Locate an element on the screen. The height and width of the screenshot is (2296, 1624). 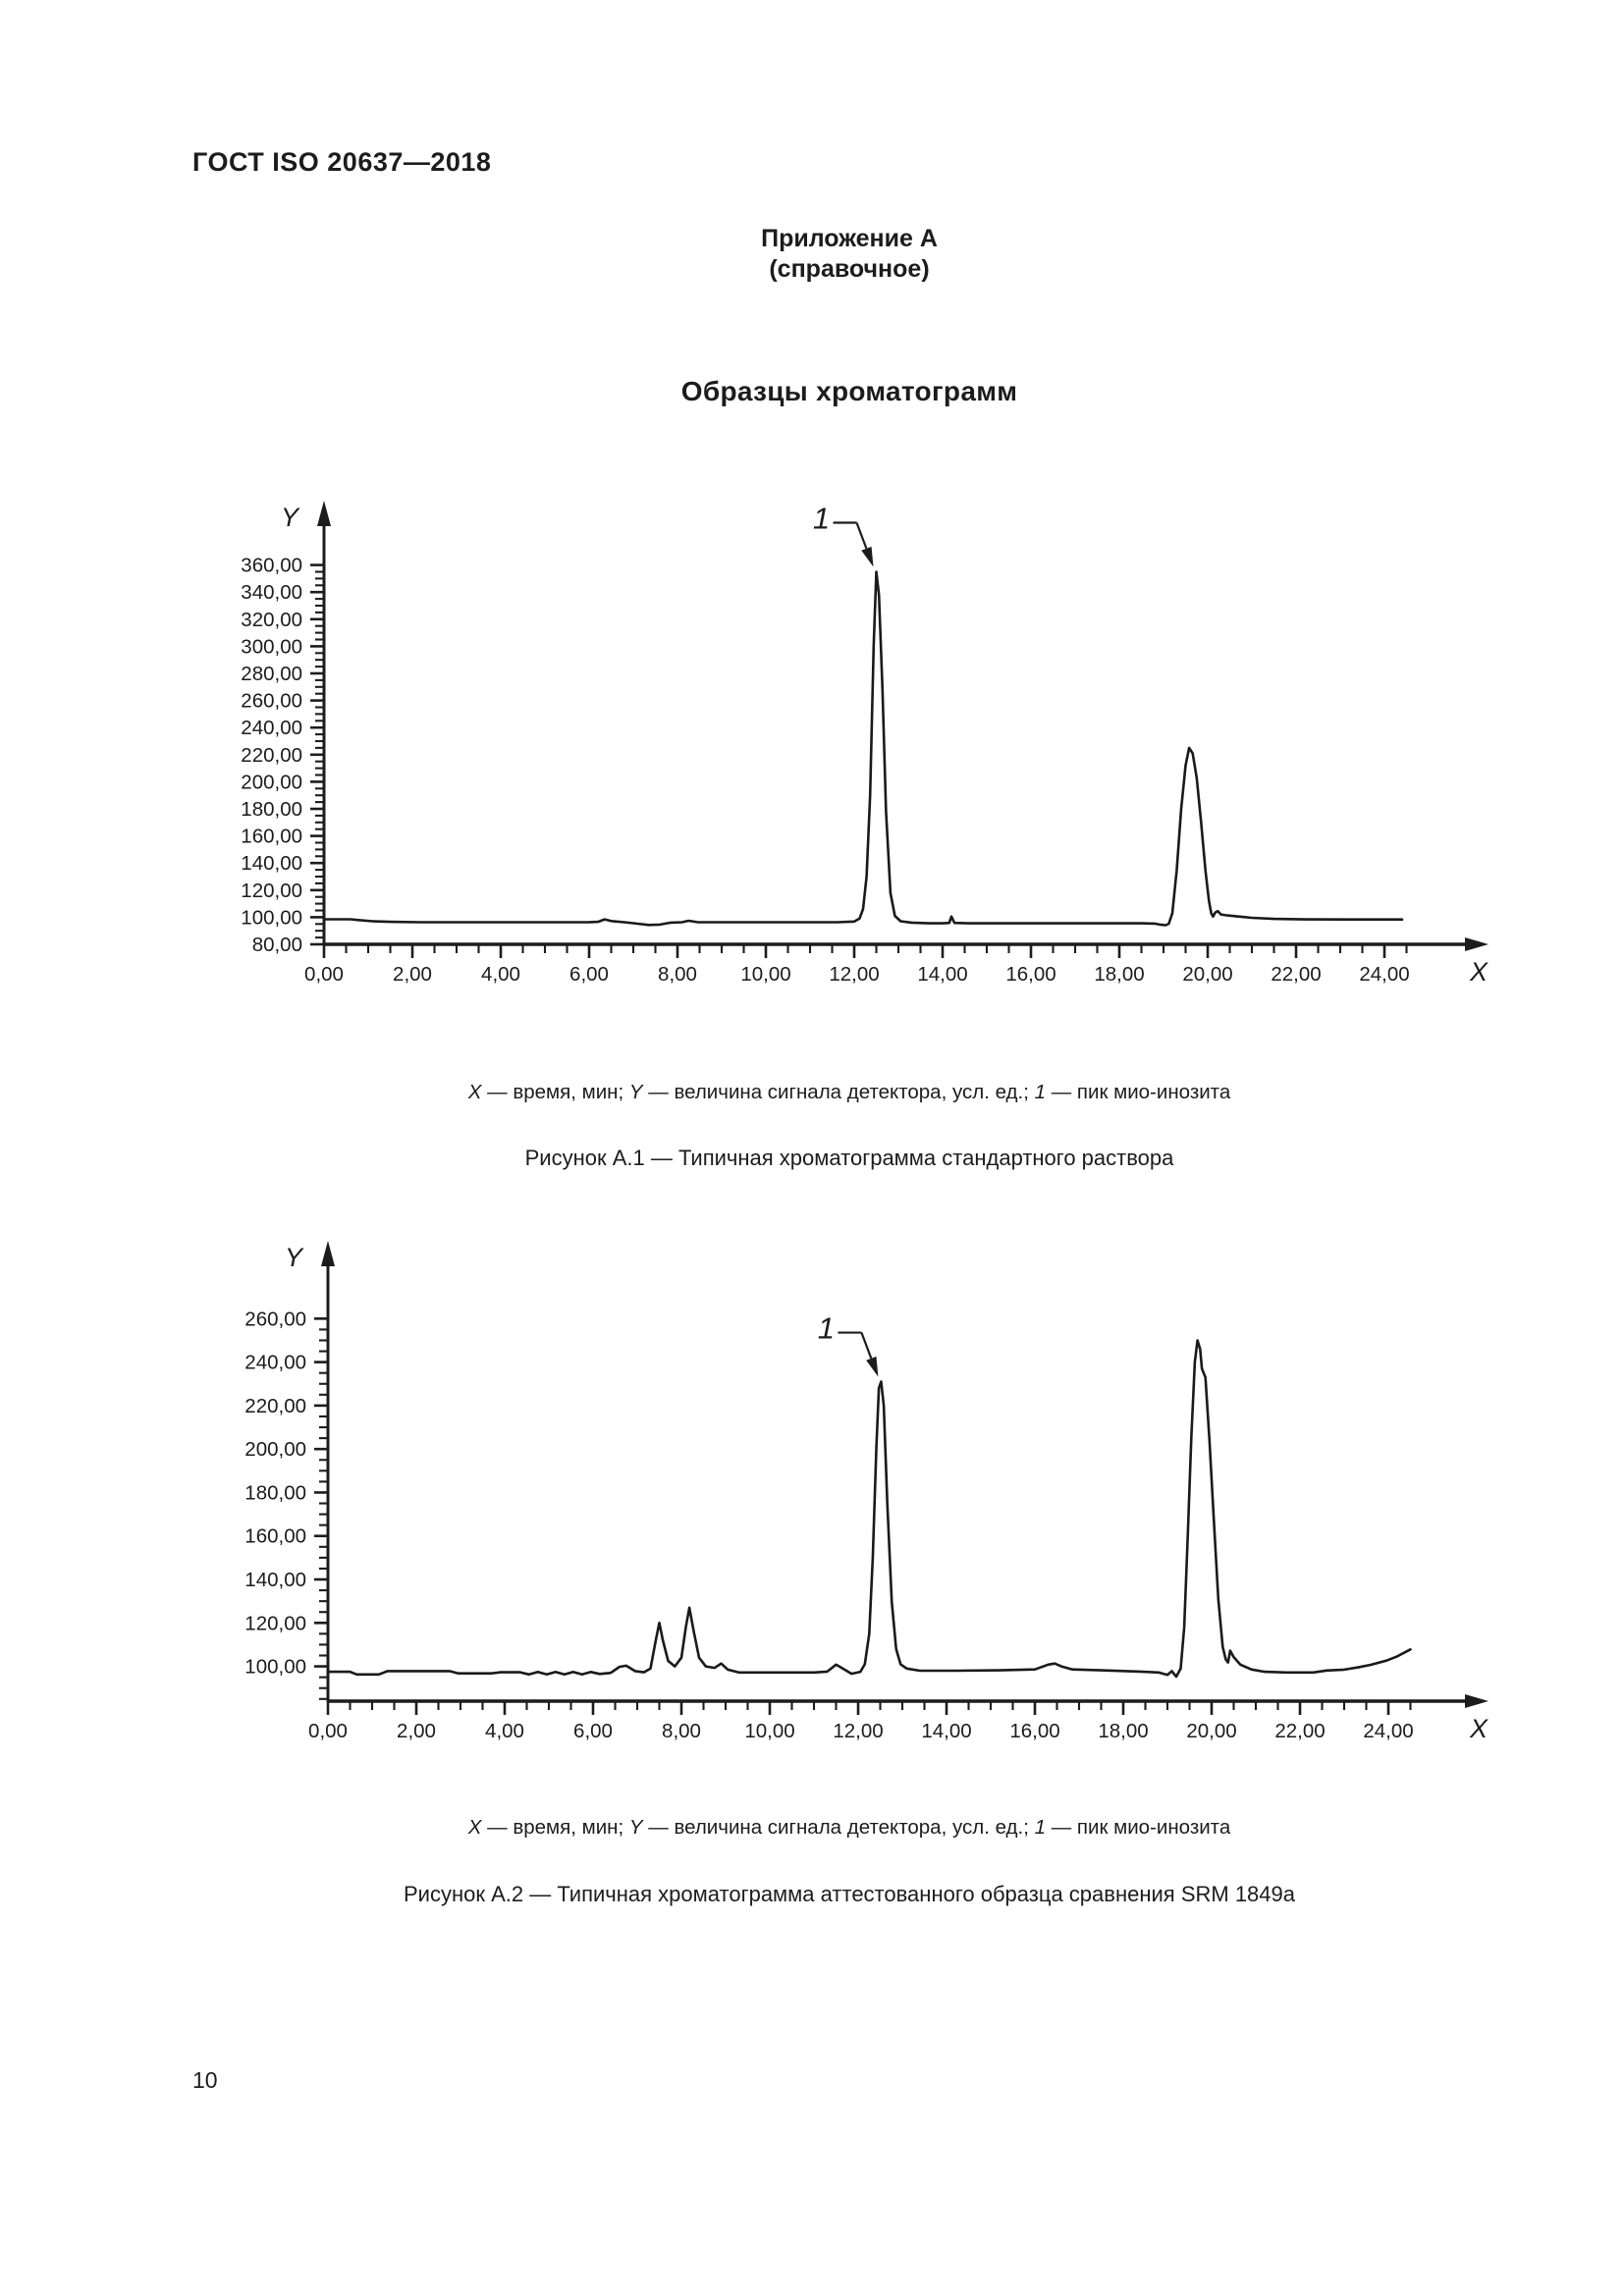
page-number: 10 is located at coordinates (205, 2080).